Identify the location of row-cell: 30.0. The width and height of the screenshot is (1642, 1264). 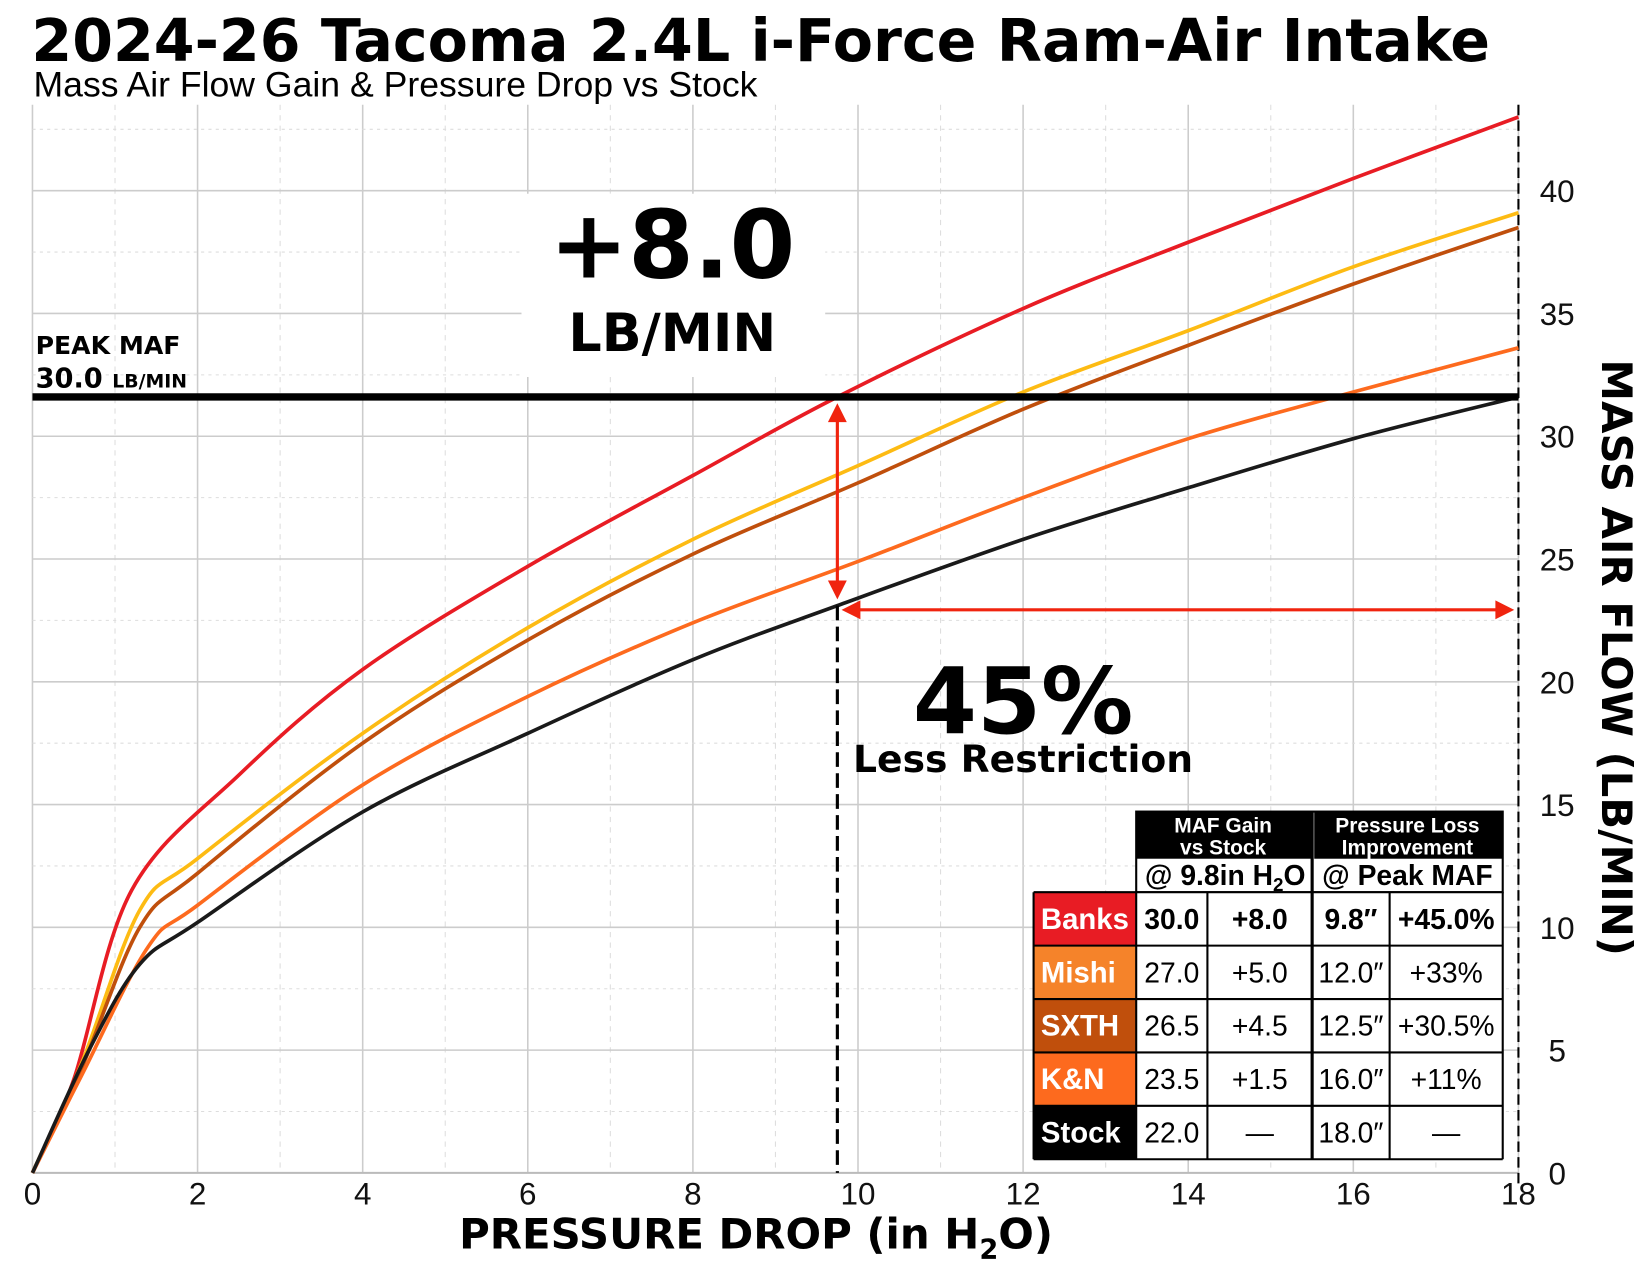
(1171, 919).